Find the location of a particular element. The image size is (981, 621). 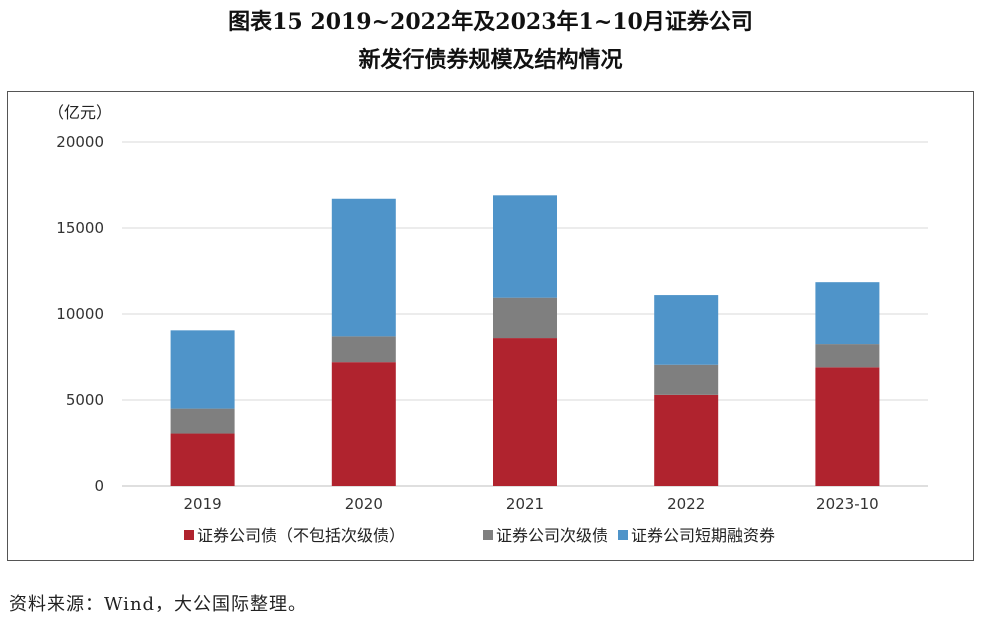

y-tick-label: 10000 is located at coordinates (80, 314).